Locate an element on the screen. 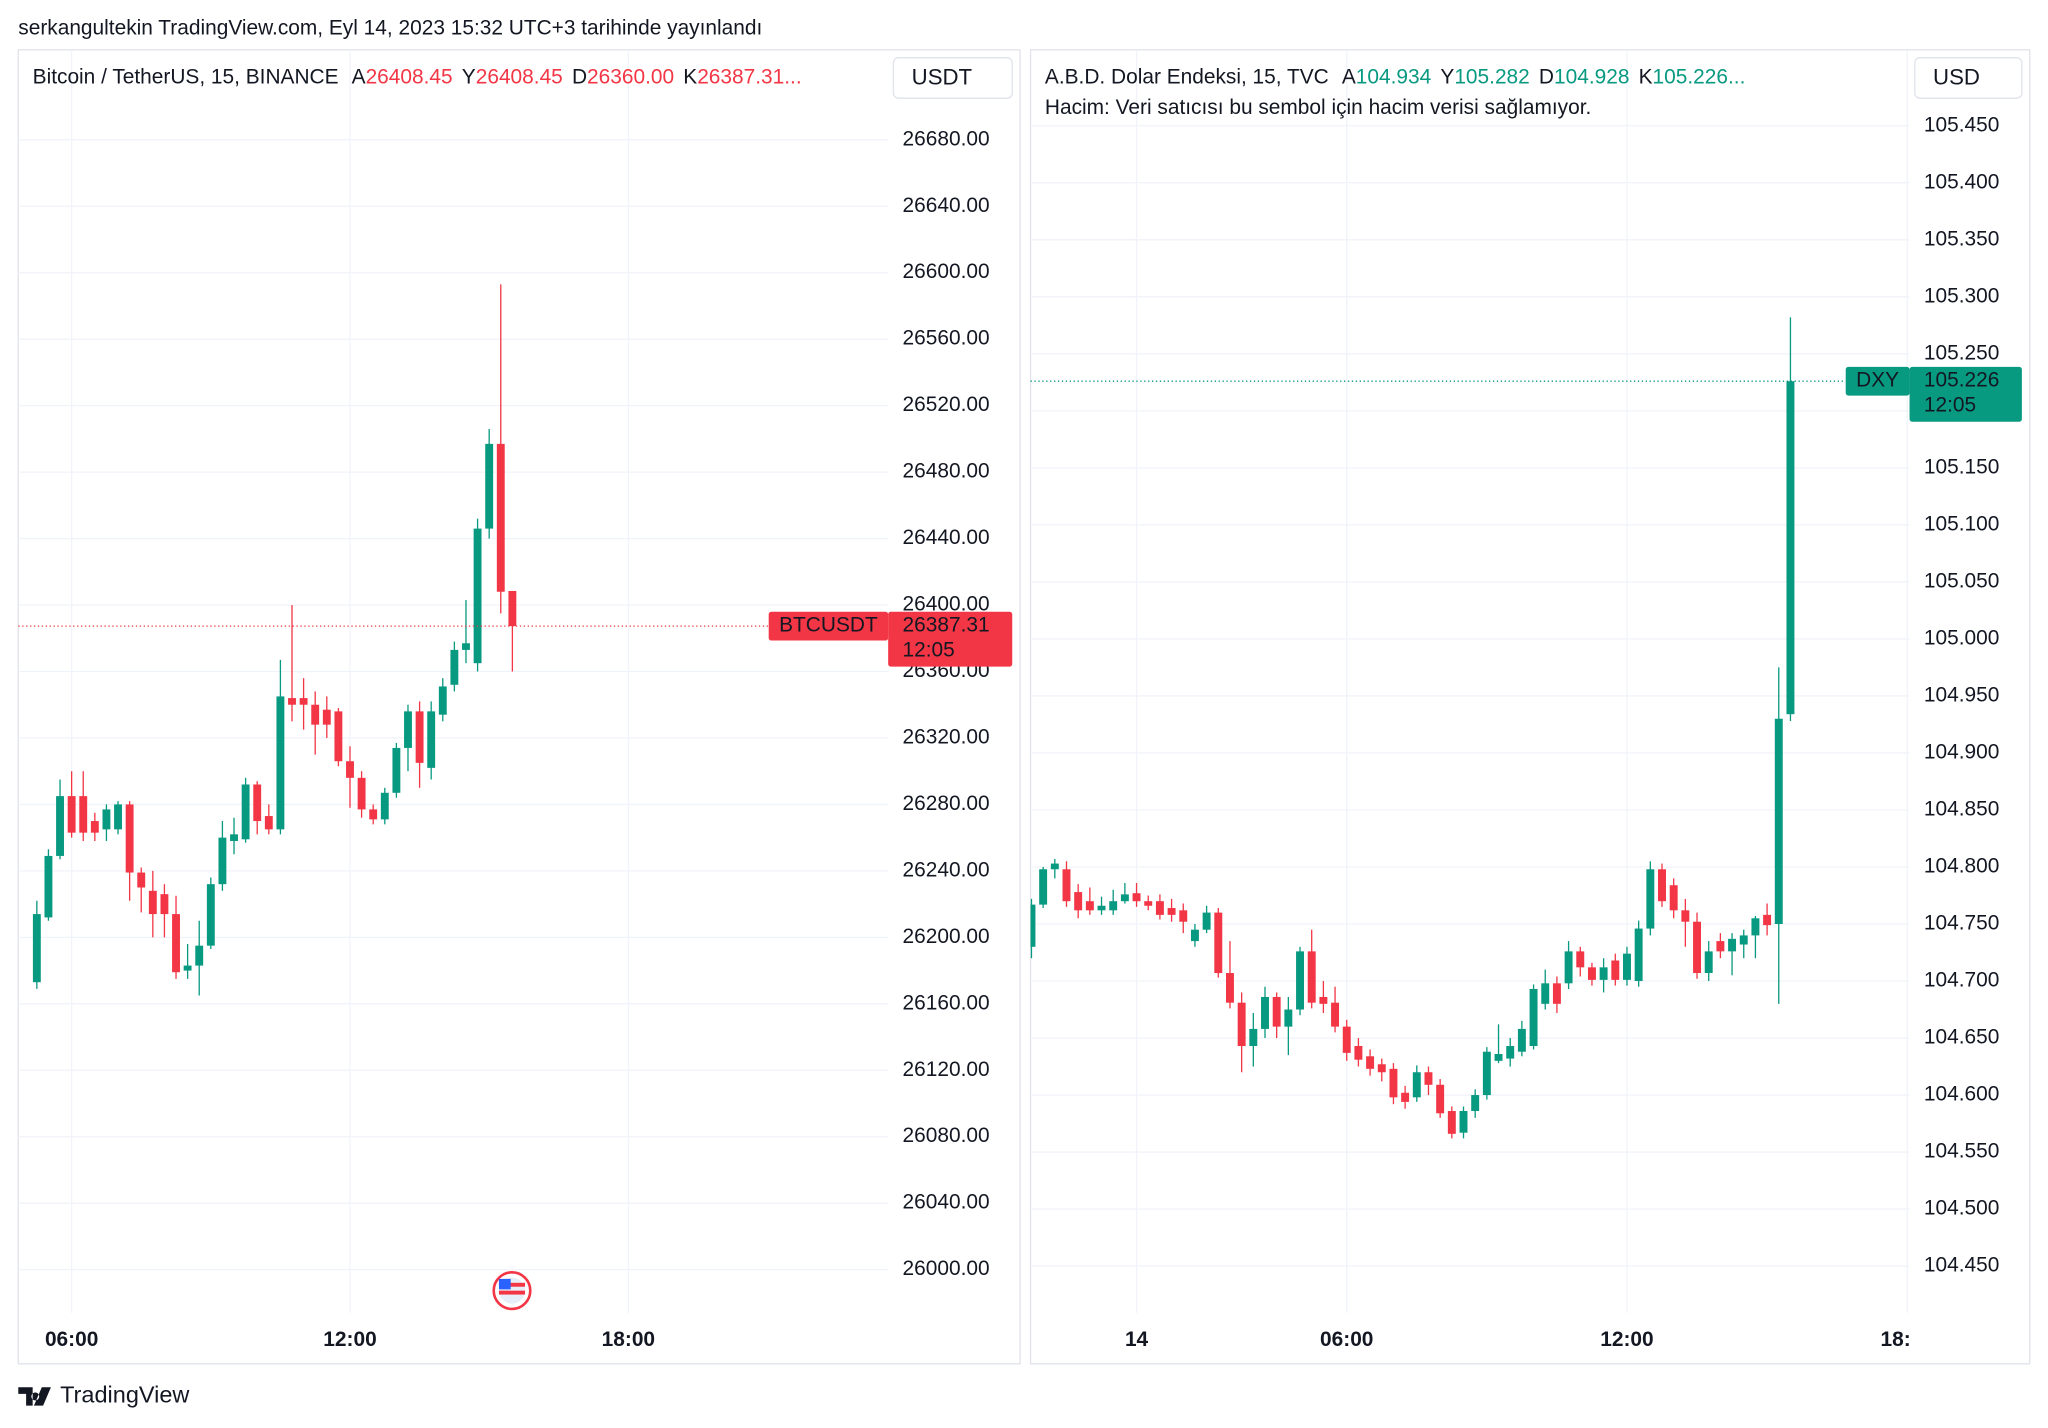 The image size is (2048, 1428). price-tag-value: 26387.31 is located at coordinates (946, 625).